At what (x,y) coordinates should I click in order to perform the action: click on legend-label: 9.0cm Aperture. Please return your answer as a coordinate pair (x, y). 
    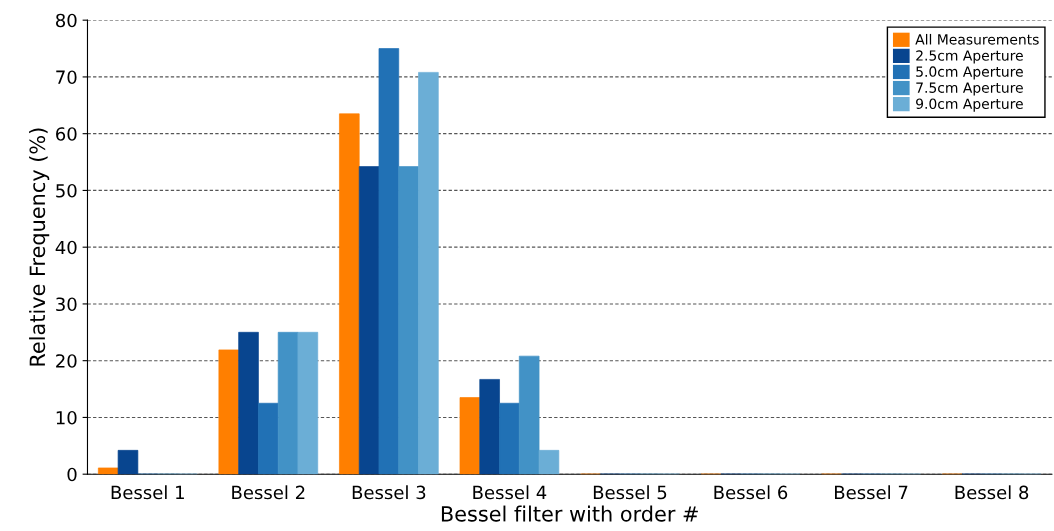
    Looking at the image, I should click on (969, 105).